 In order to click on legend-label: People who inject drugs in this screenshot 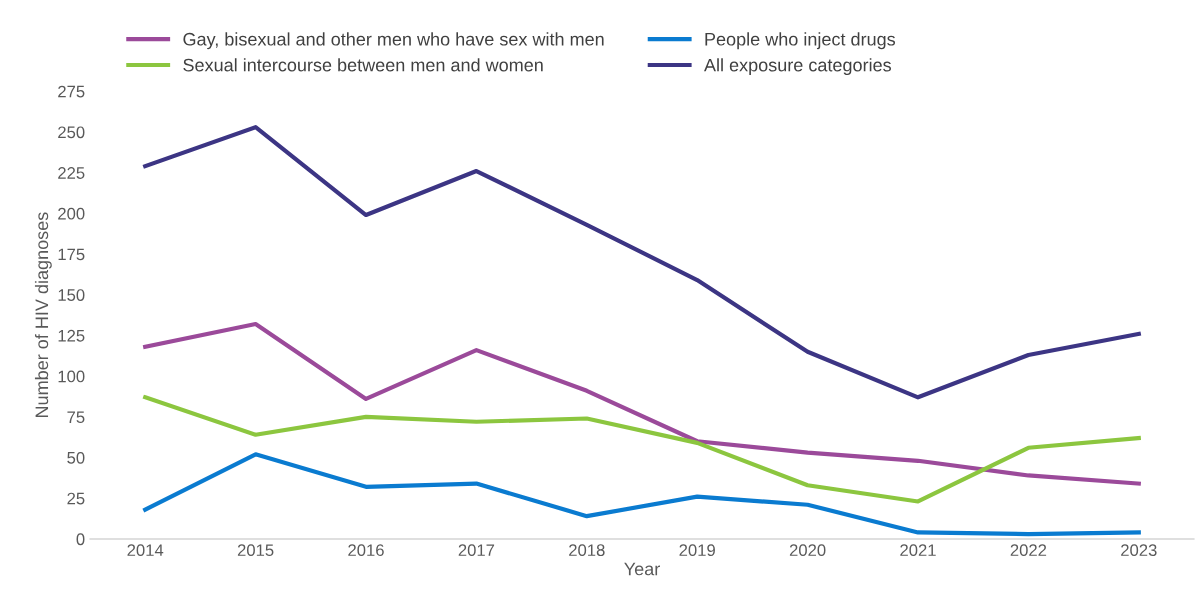, I will do `click(800, 41)`.